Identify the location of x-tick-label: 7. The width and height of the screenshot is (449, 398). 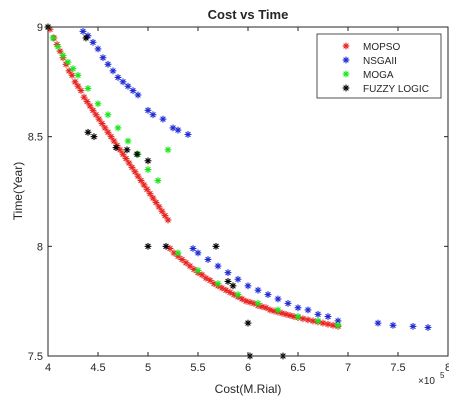
(348, 368).